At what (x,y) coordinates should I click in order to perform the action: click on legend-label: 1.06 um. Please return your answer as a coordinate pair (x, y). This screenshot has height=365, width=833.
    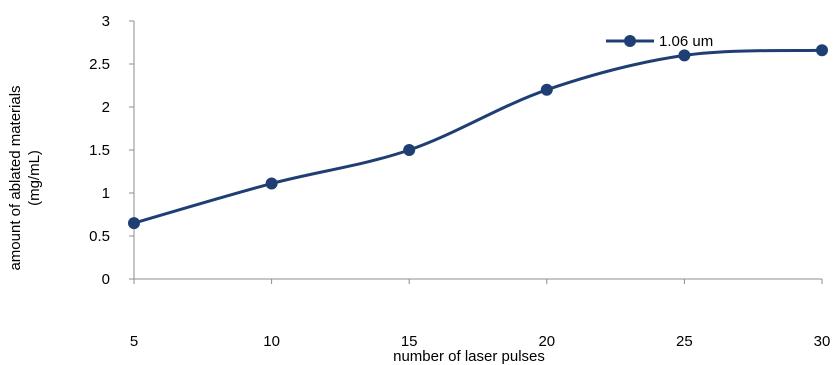
    Looking at the image, I should click on (686, 41).